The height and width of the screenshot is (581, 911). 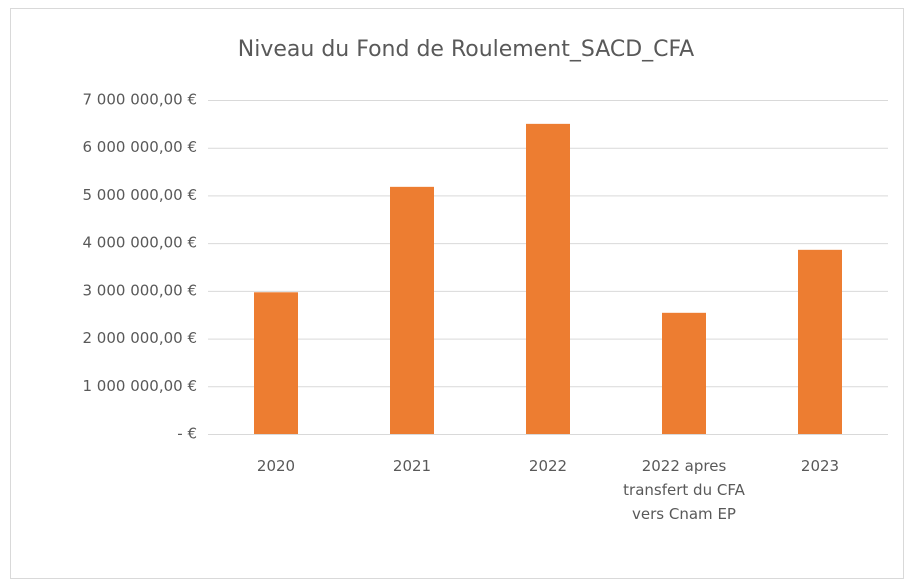 What do you see at coordinates (139, 290) in the screenshot?
I see `y-tick-label: 3 000 000,00 €` at bounding box center [139, 290].